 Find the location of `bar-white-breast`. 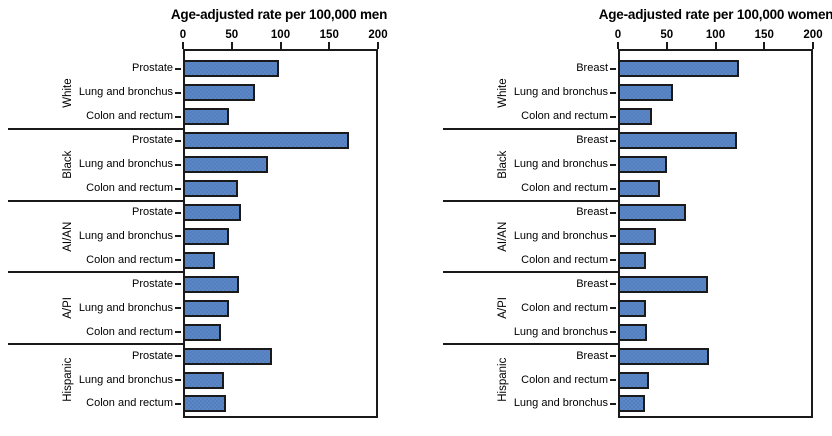

bar-white-breast is located at coordinates (678, 69).